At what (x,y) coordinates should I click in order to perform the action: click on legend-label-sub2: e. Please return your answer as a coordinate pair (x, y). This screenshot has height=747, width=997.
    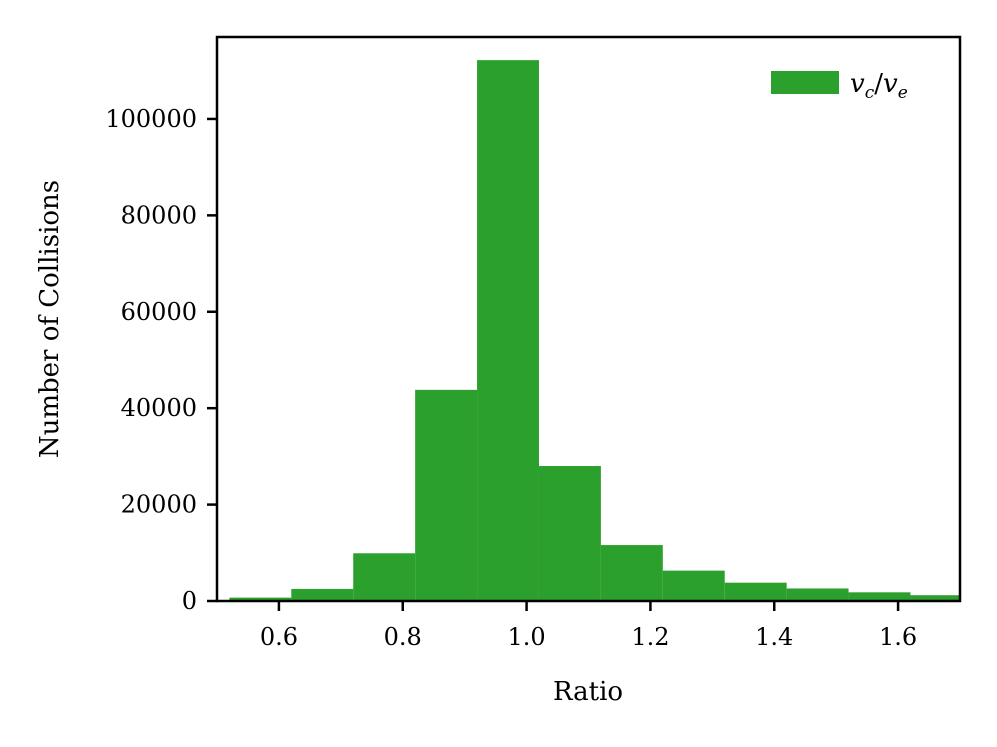
    Looking at the image, I should click on (903, 93).